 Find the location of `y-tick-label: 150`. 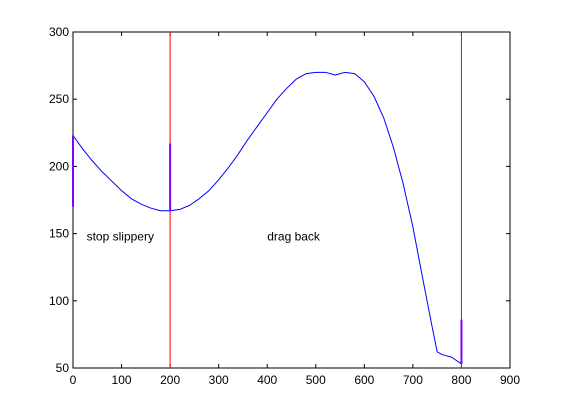

y-tick-label: 150 is located at coordinates (59, 234).